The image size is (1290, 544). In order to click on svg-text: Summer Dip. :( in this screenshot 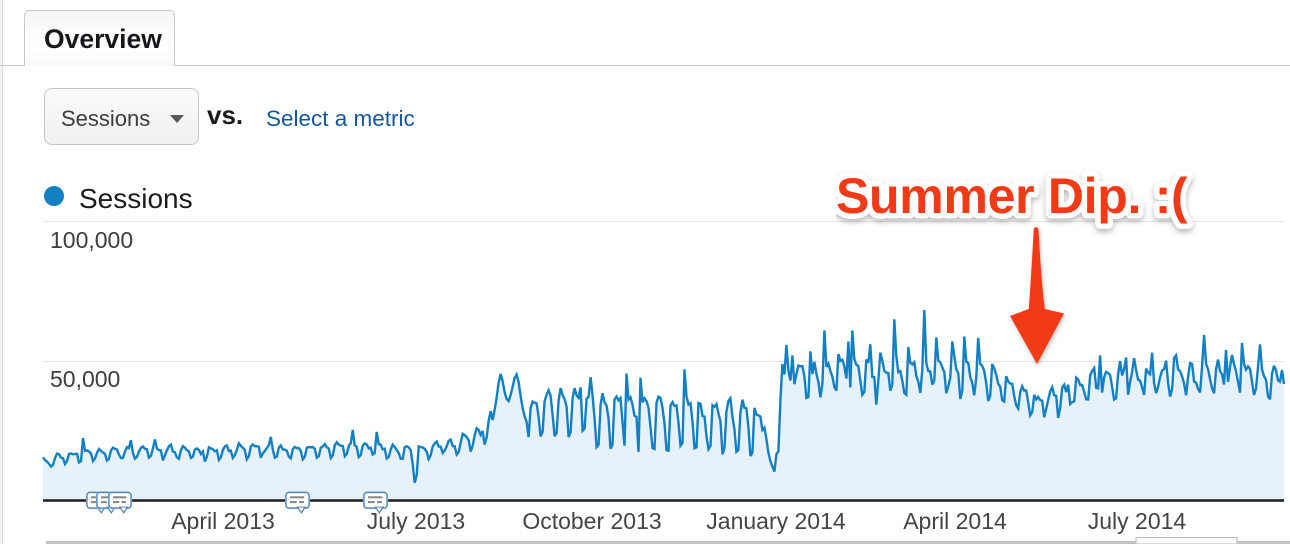, I will do `click(1012, 196)`.